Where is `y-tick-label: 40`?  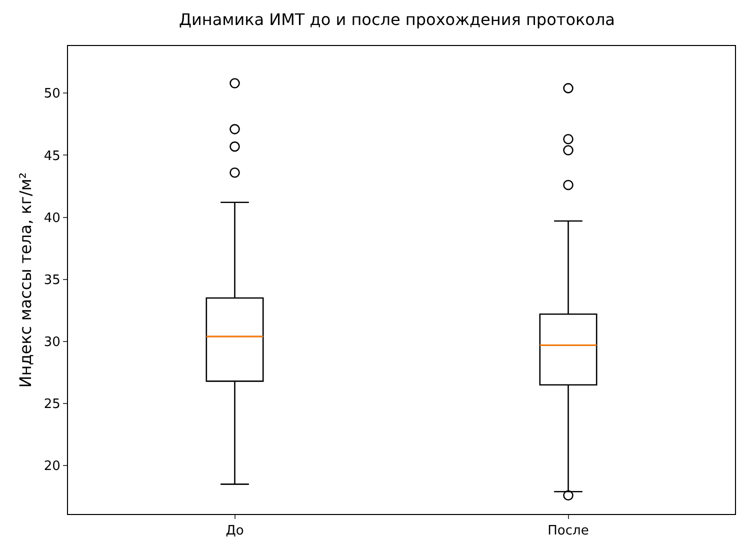
y-tick-label: 40 is located at coordinates (52, 218).